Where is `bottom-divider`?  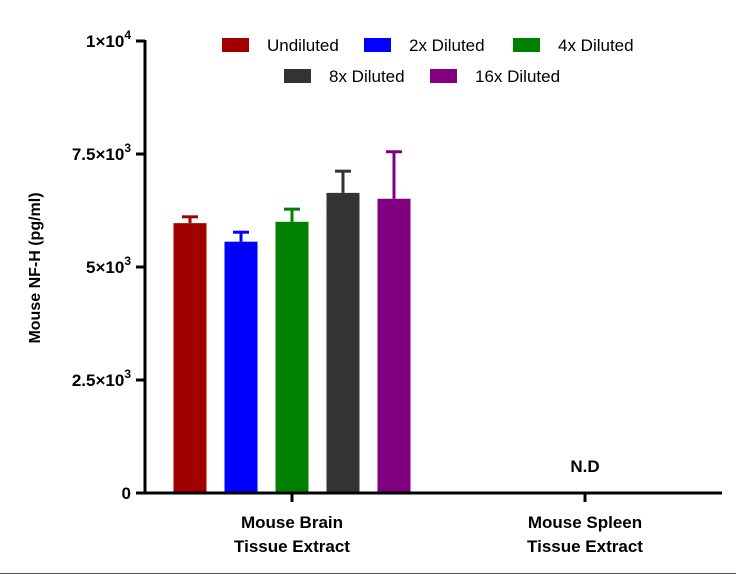 bottom-divider is located at coordinates (368, 573).